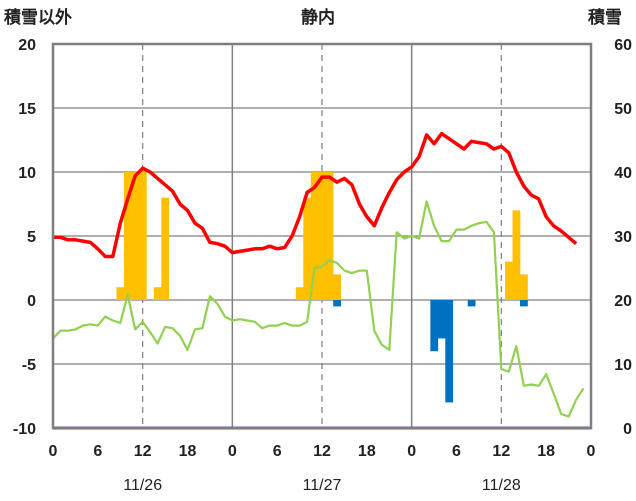 This screenshot has width=636, height=501. What do you see at coordinates (31, 237) in the screenshot?
I see `y-left-tick-label: 5` at bounding box center [31, 237].